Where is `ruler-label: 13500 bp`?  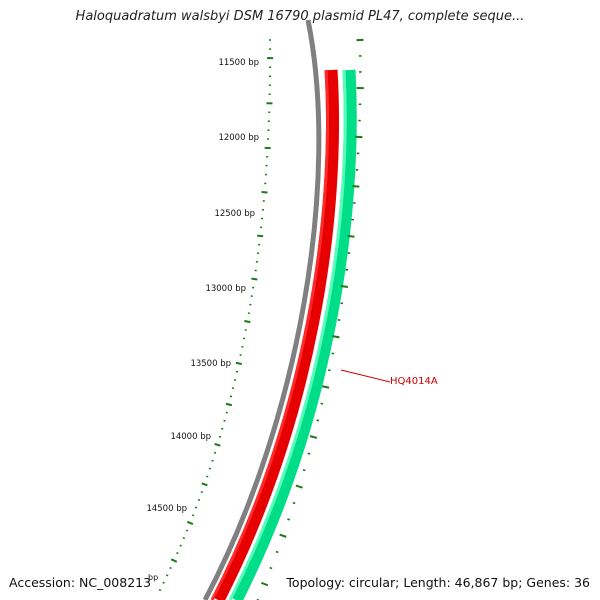 ruler-label: 13500 bp is located at coordinates (210, 364).